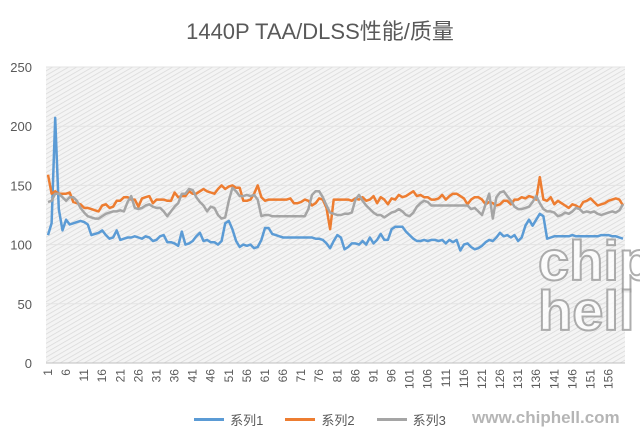 Image resolution: width=640 pixels, height=440 pixels. Describe the element at coordinates (21, 67) in the screenshot. I see `y-tick-label: 250` at that location.